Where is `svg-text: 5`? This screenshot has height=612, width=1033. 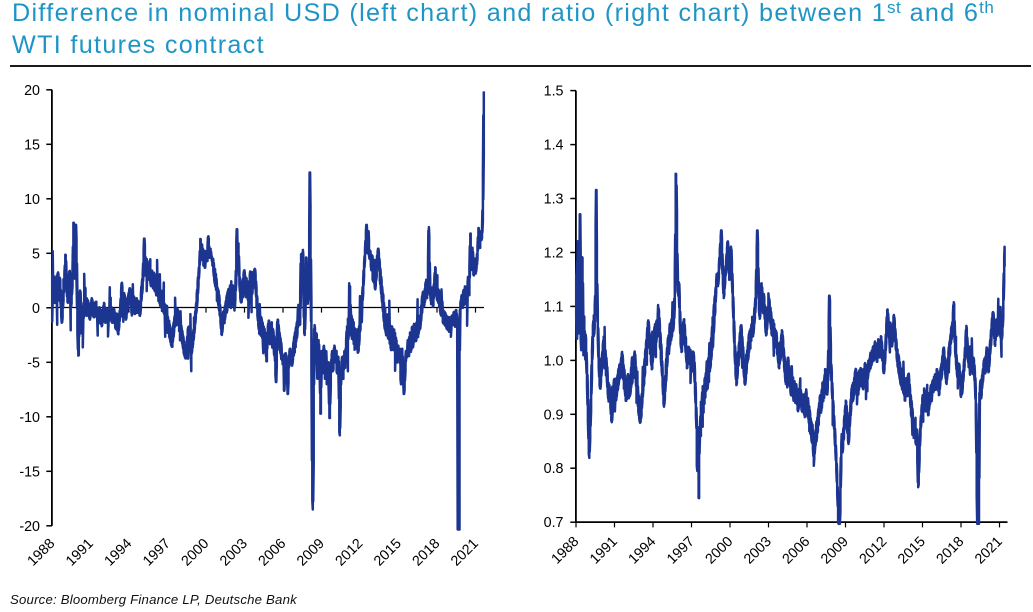 svg-text: 5 is located at coordinates (36, 254).